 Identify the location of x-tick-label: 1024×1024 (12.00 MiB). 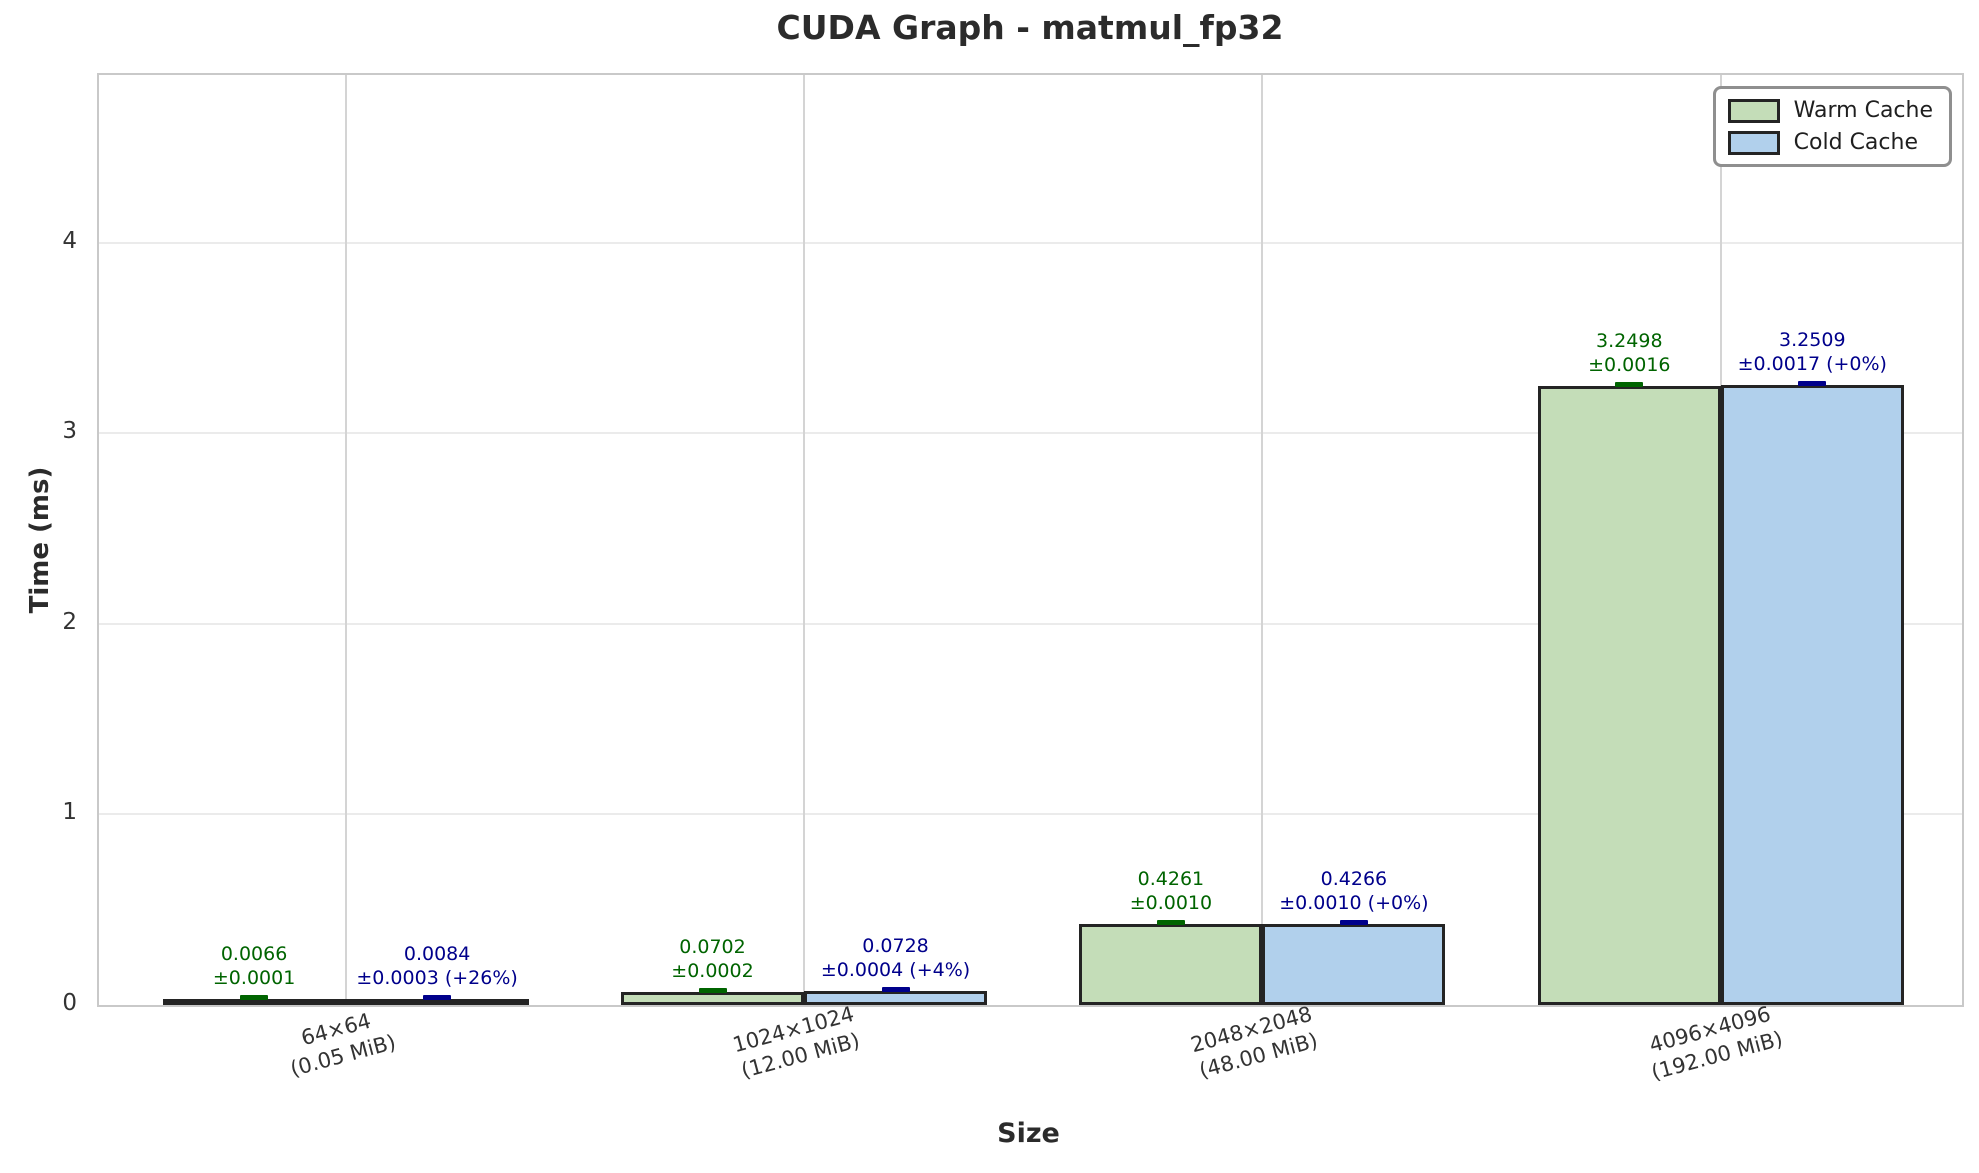
(797, 1043).